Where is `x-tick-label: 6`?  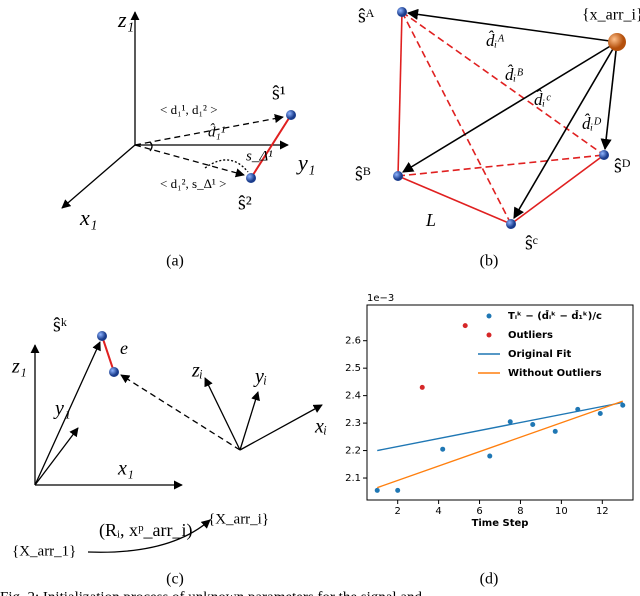 x-tick-label: 6 is located at coordinates (479, 511).